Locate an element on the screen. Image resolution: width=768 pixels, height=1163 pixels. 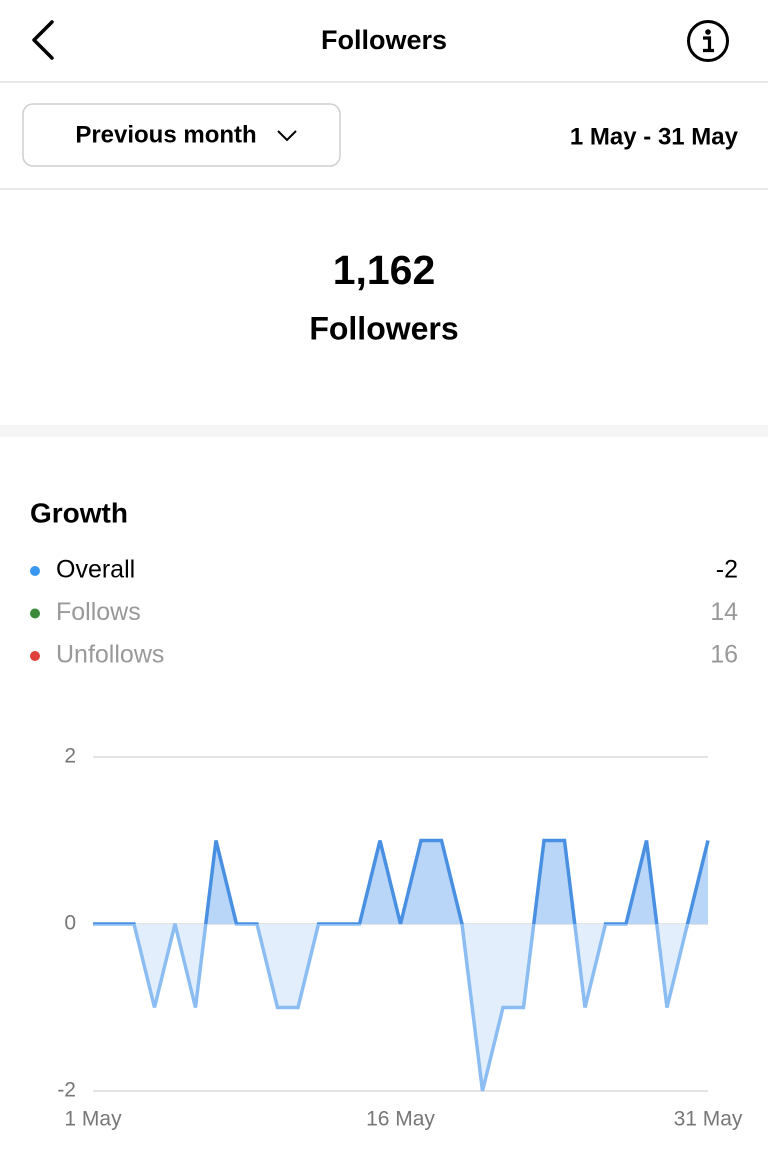
dropdown-label: Previous month is located at coordinates (165, 134).